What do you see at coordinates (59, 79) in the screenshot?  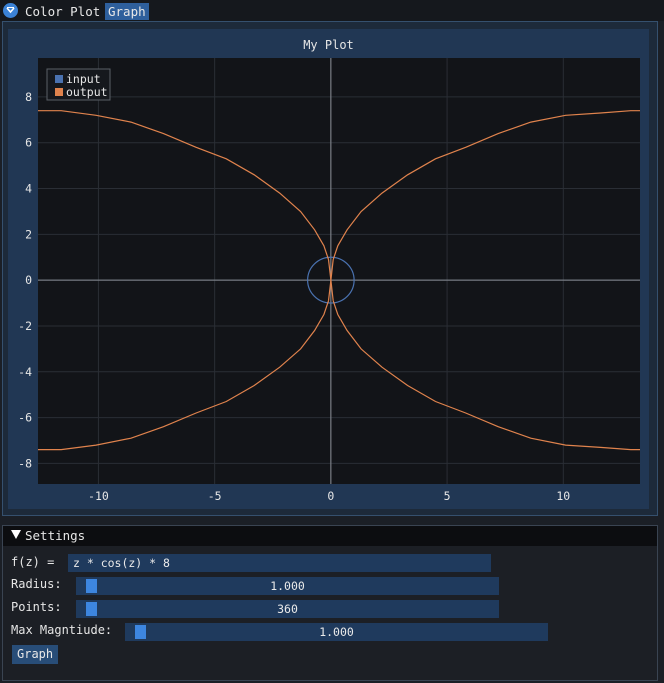 I see `legend-swatch-input` at bounding box center [59, 79].